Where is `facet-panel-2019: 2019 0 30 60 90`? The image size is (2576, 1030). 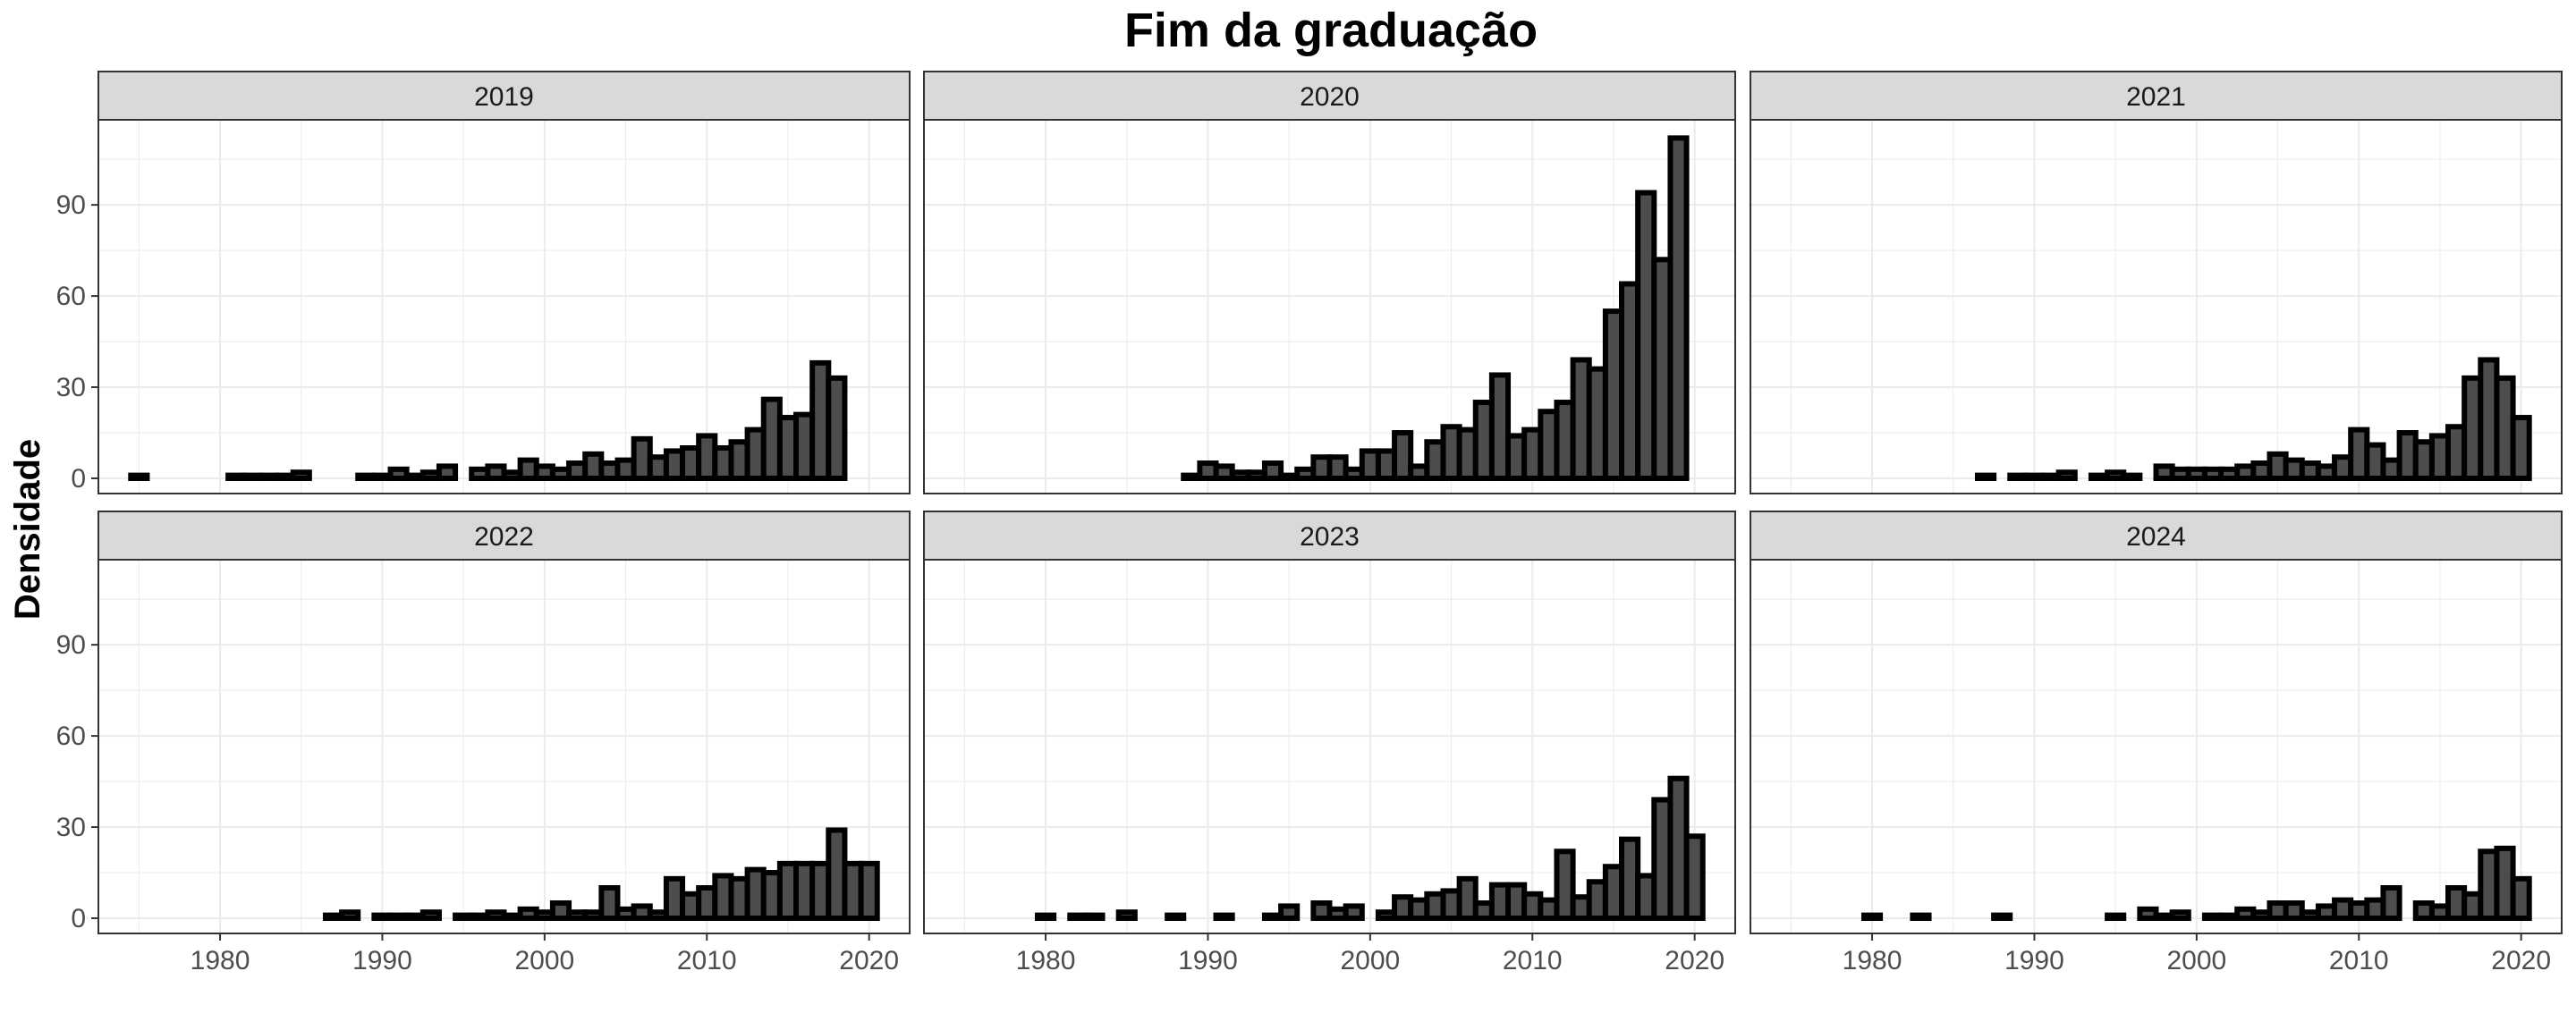 facet-panel-2019: 2019 0 30 60 90 is located at coordinates (483, 282).